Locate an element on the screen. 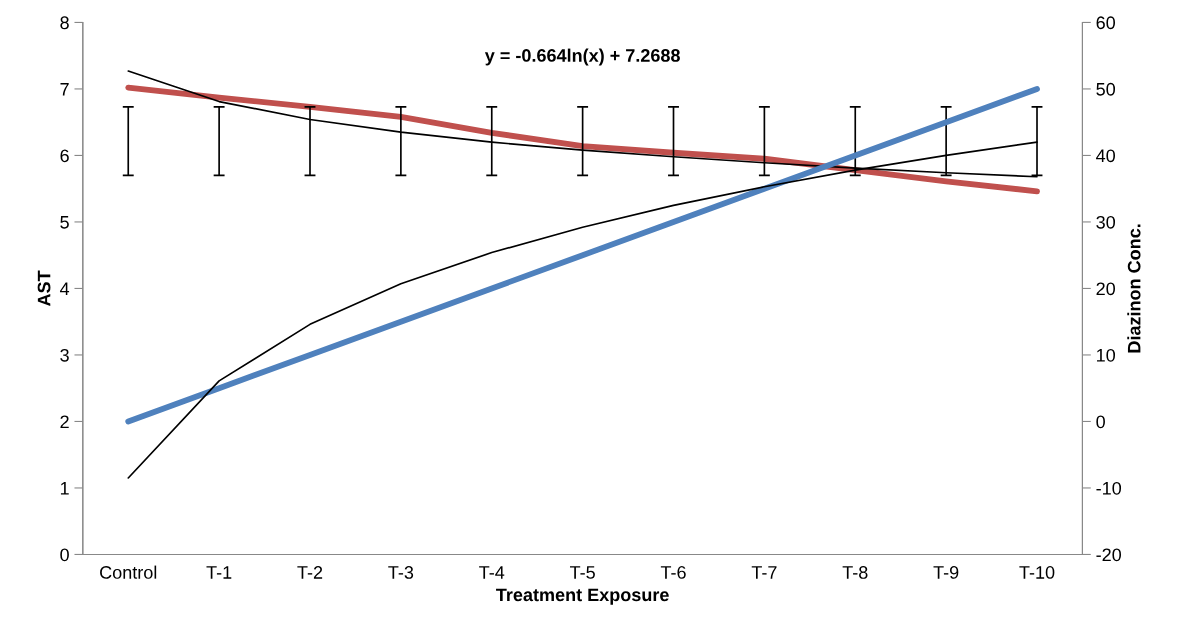 This screenshot has height=641, width=1183. y-tick-label: 6 is located at coordinates (64, 156).